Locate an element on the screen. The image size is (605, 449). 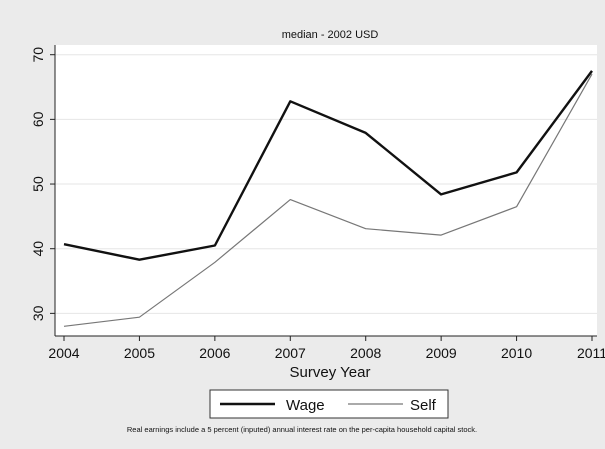
y-tick-label: 70 is located at coordinates (38, 55).